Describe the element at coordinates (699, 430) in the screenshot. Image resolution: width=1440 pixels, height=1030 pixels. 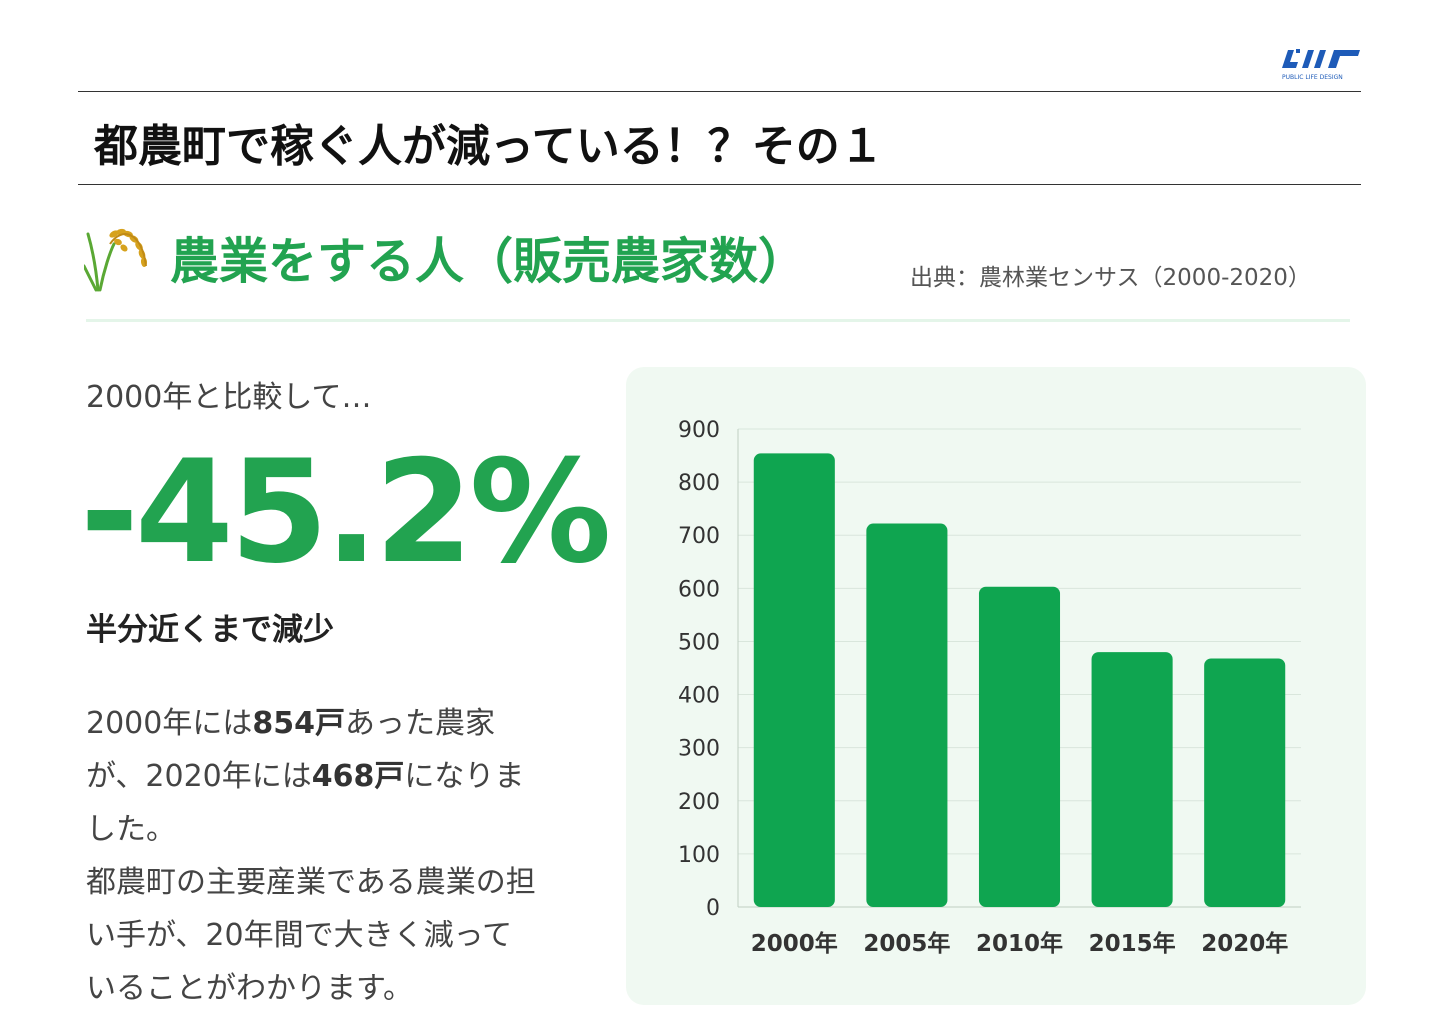
I see `y-tick-label: 900` at that location.